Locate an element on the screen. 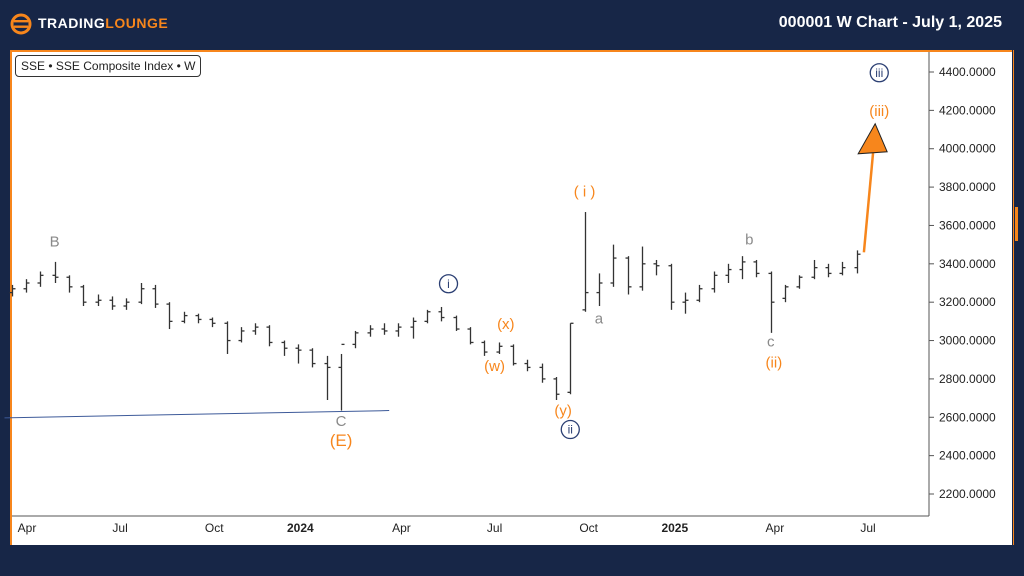 The width and height of the screenshot is (1024, 576). y-tick-label: 4000.0000 is located at coordinates (967, 149).